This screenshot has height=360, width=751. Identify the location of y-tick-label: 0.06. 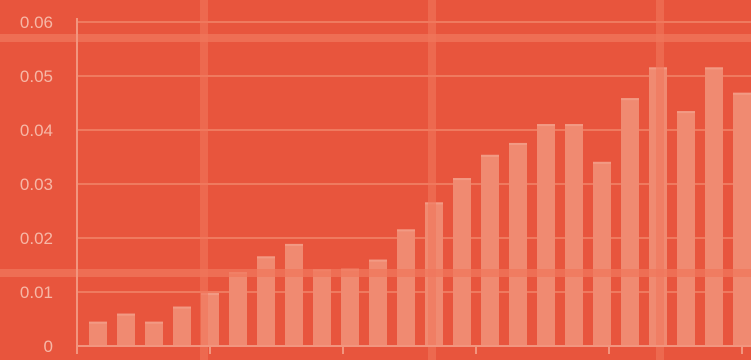
(36, 22).